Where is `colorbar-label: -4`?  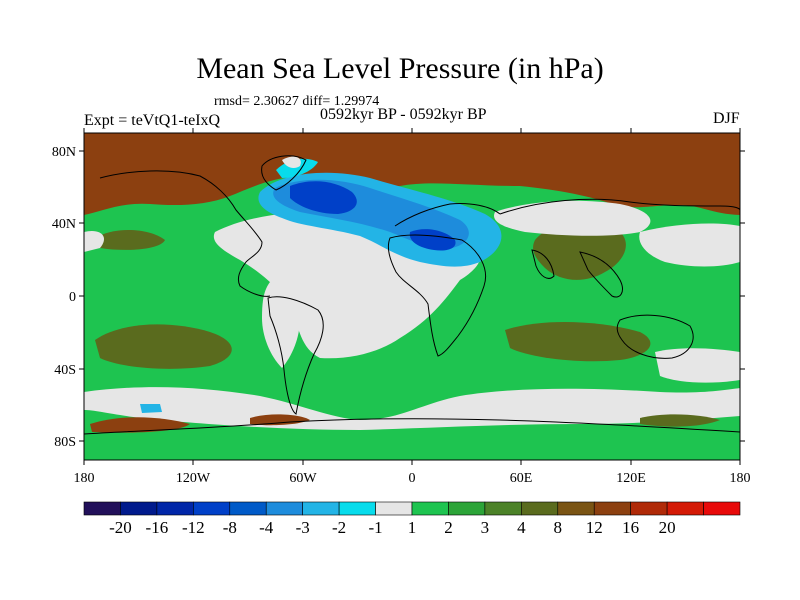
colorbar-label: -4 is located at coordinates (266, 527).